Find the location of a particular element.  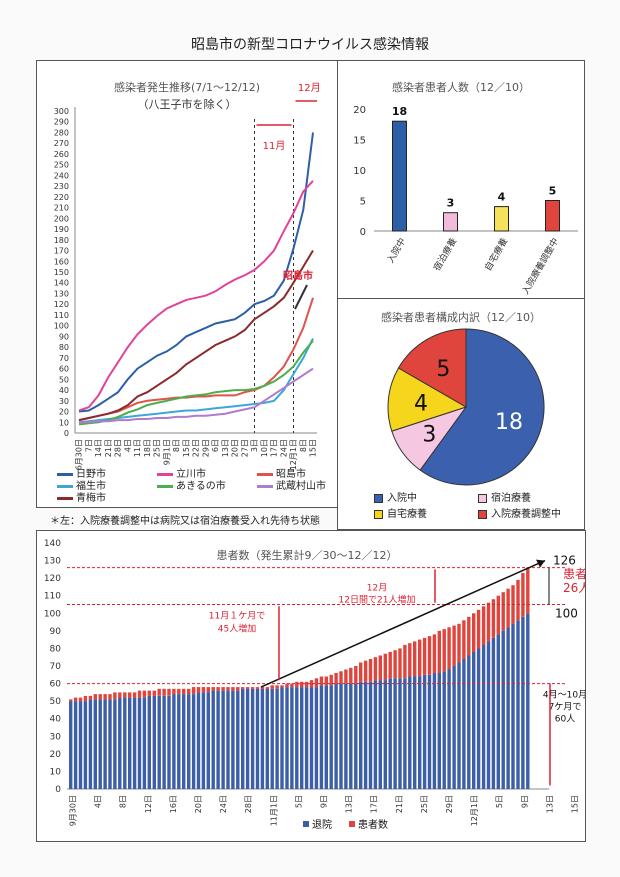

x-tick-label: 9日 is located at coordinates (524, 801).